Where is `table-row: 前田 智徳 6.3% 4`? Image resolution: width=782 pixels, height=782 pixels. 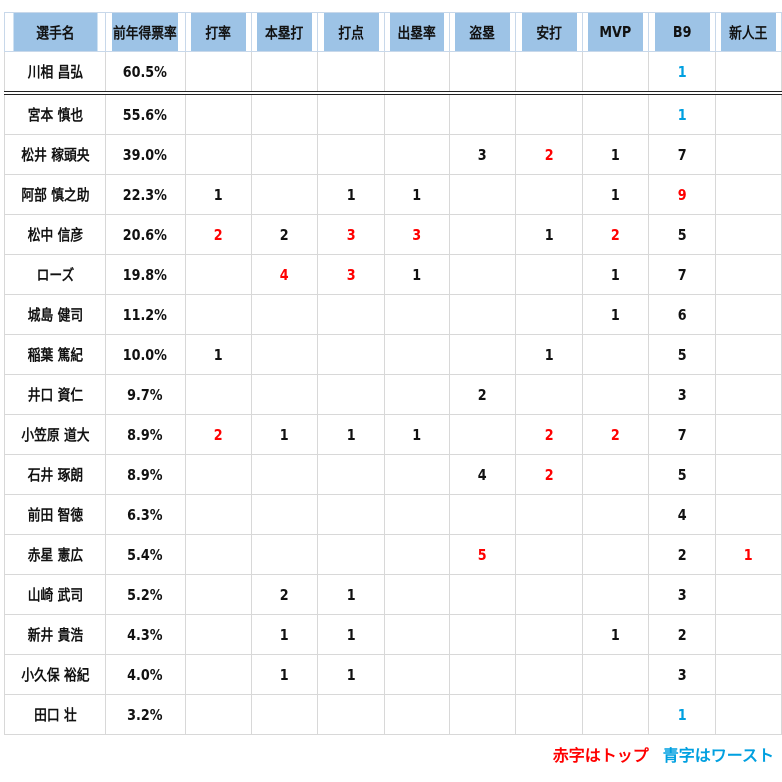
table-row: 前田 智徳 6.3% 4 is located at coordinates (393, 514).